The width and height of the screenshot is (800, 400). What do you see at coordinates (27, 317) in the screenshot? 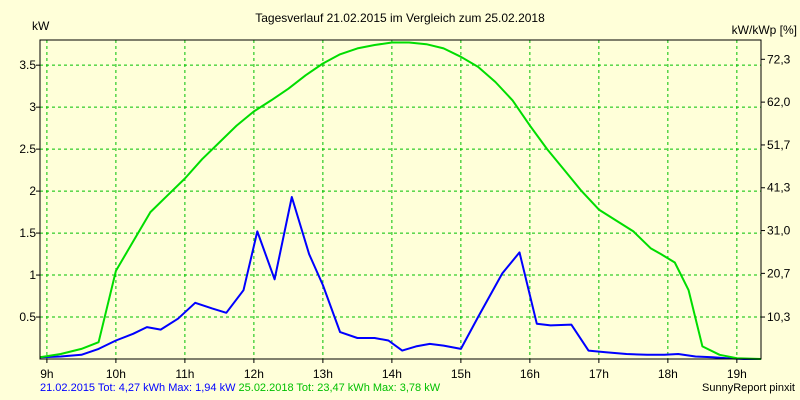
I see `y-tick-label-left: 0.5` at bounding box center [27, 317].